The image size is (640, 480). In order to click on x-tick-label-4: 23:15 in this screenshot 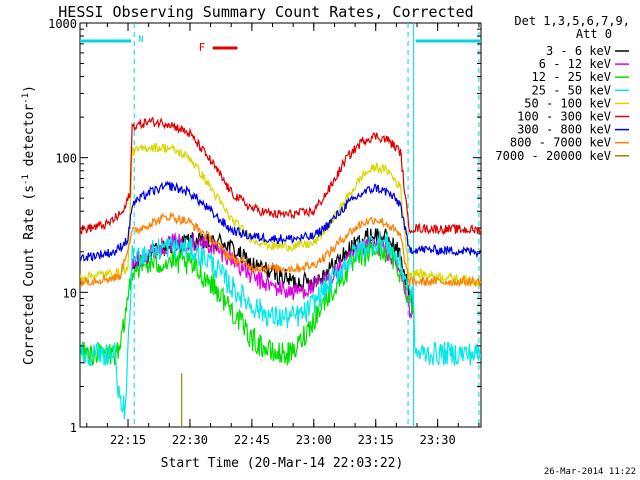, I will do `click(376, 440)`.